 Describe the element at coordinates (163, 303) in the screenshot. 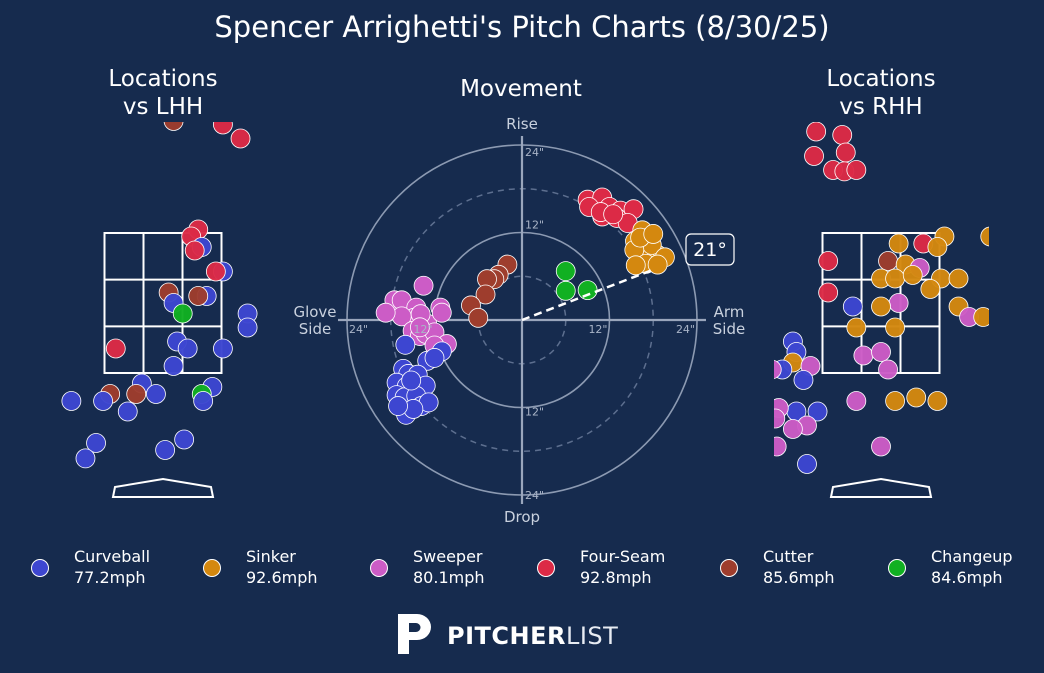

I see `strike-zone` at that location.